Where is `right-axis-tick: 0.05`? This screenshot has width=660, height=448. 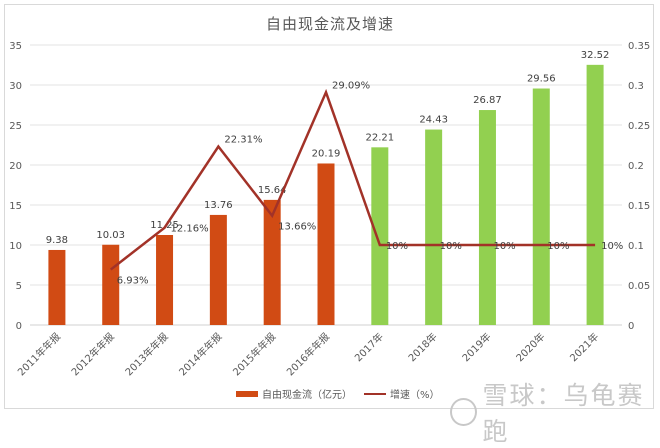
right-axis-tick: 0.05 is located at coordinates (639, 286).